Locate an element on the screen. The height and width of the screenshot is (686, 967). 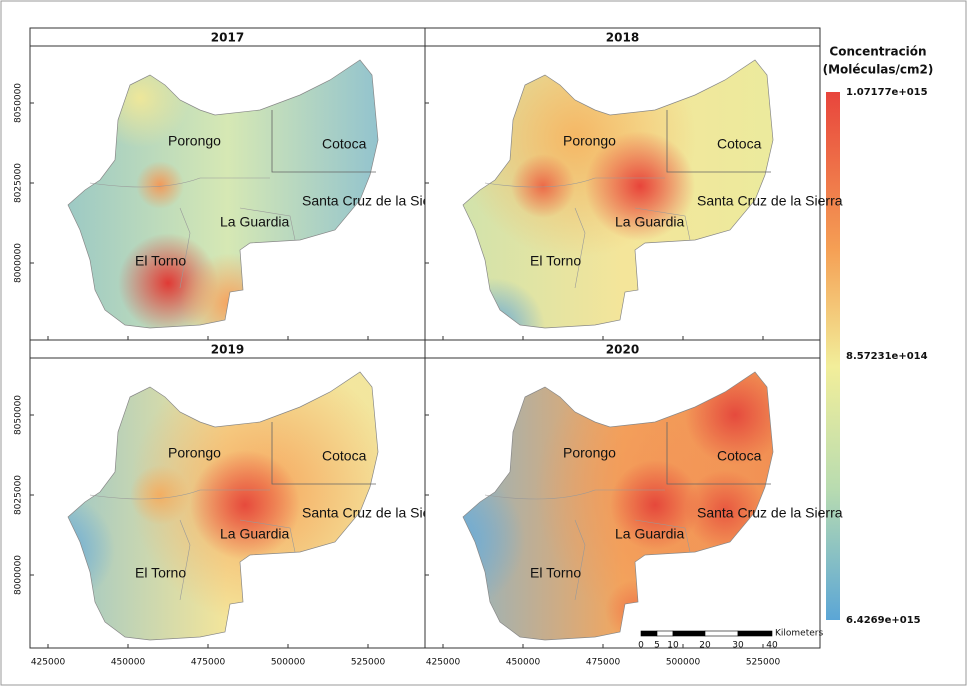
legend-label: 8.57231e+014 is located at coordinates (887, 356).